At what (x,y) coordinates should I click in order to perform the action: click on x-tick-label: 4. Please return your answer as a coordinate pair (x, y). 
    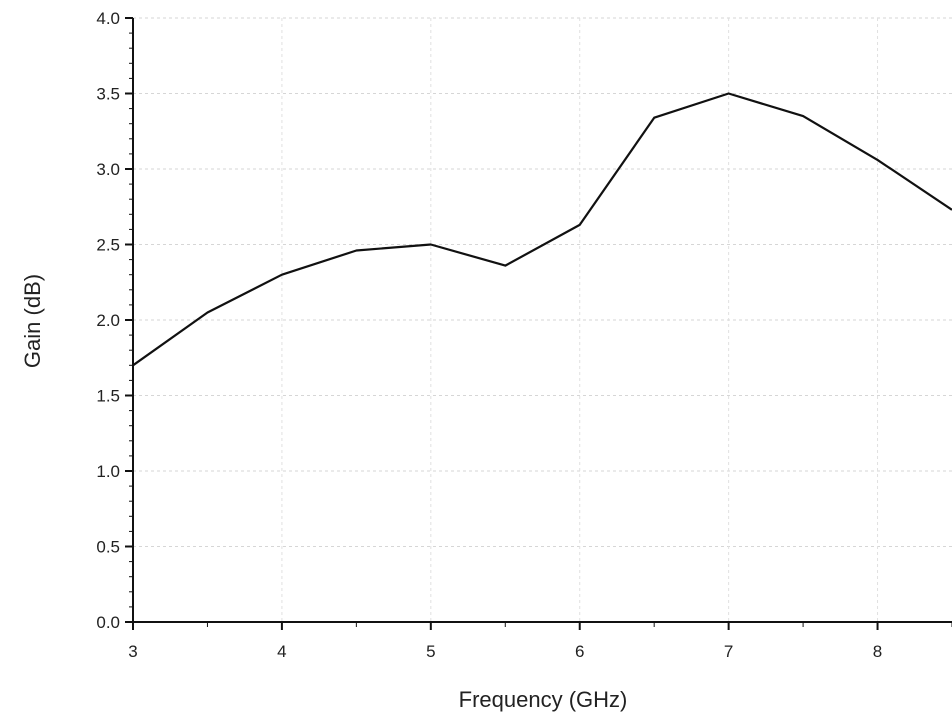
    Looking at the image, I should click on (281, 651).